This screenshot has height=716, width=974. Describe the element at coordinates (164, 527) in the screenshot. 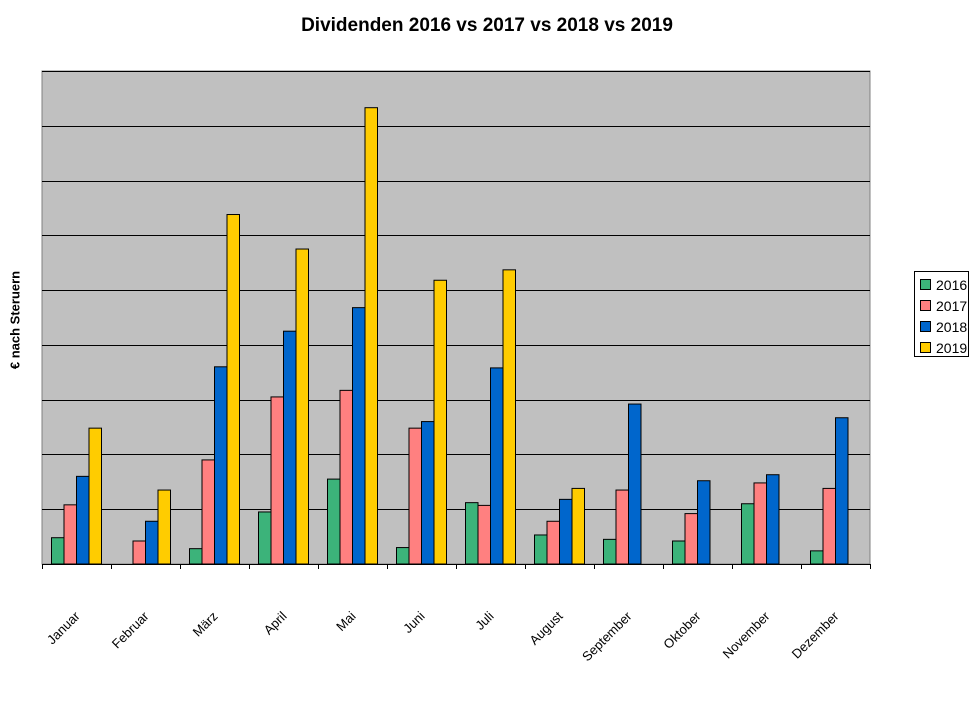

I see `bar-2019-februar` at that location.